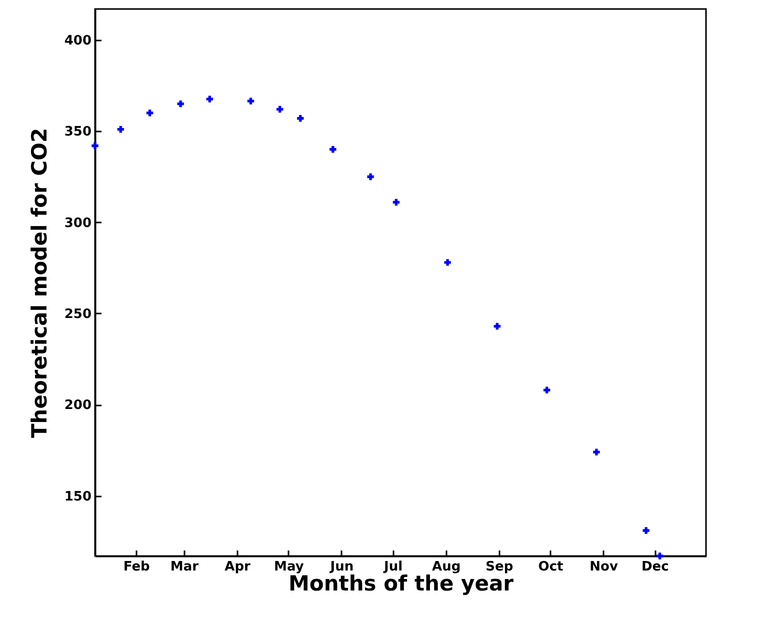  Describe the element at coordinates (551, 567) in the screenshot. I see `x-tick-label: Oct` at that location.